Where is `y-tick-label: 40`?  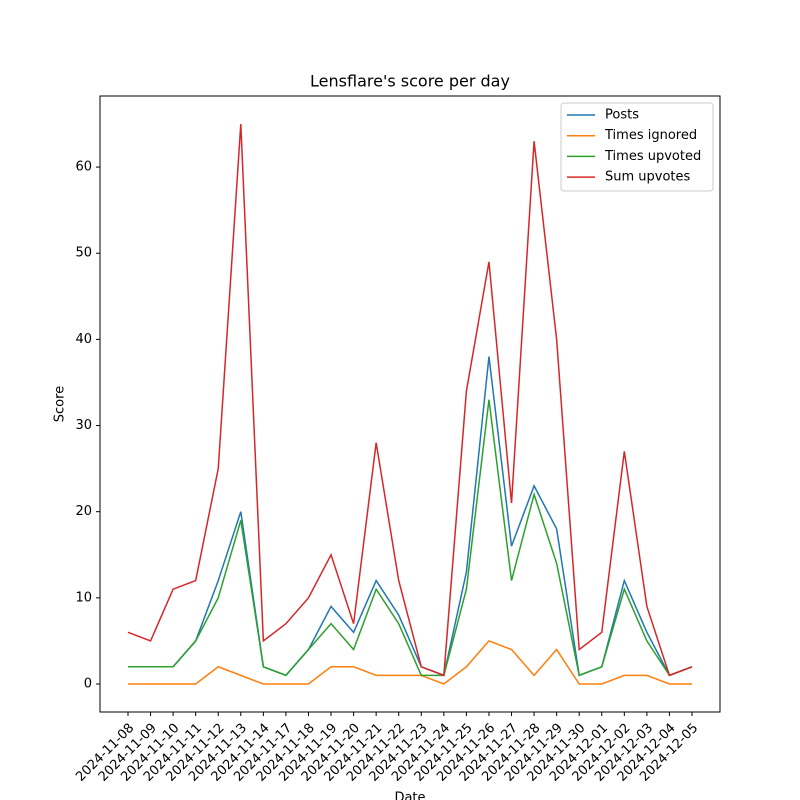
y-tick-label: 40 is located at coordinates (83, 339).